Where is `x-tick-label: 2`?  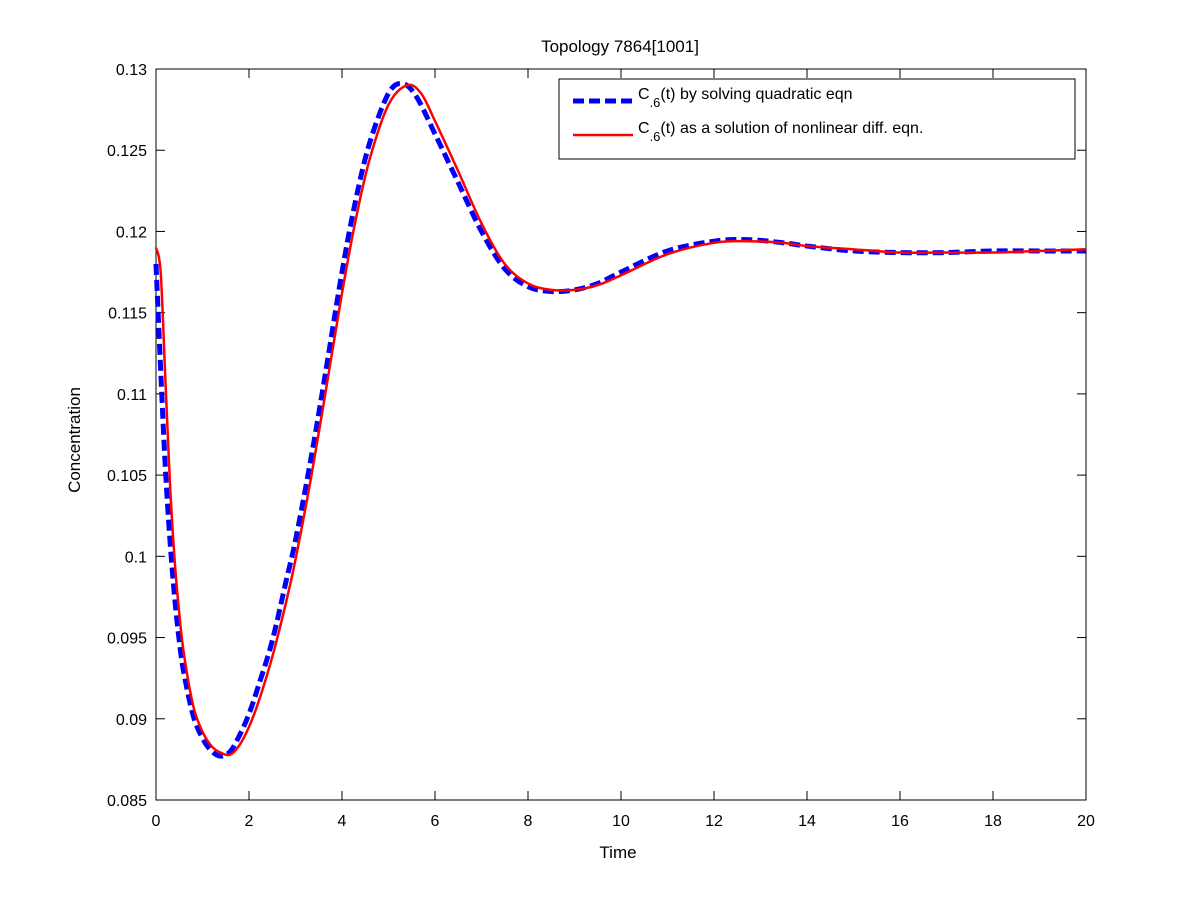
x-tick-label: 2 is located at coordinates (249, 821).